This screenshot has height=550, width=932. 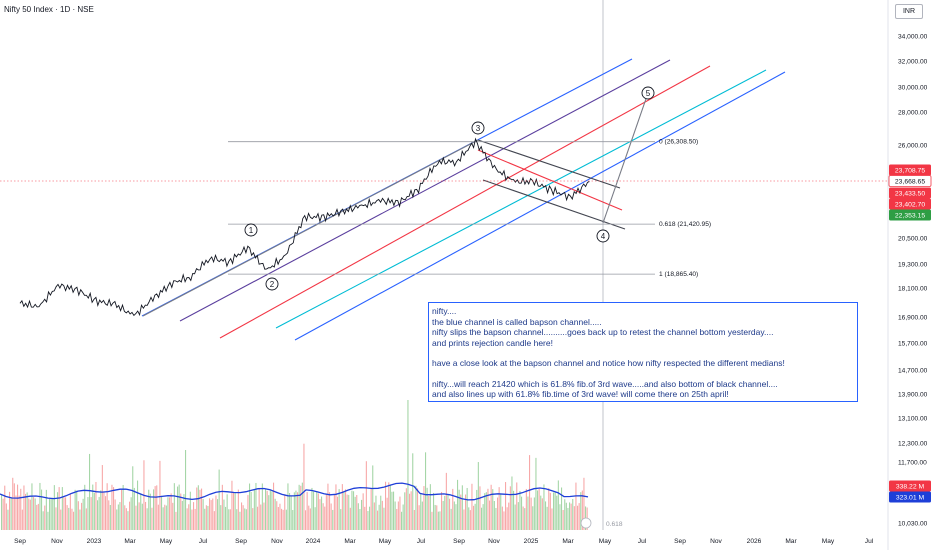 I want to click on y-tick-label: 16,900.00, so click(x=913, y=318).